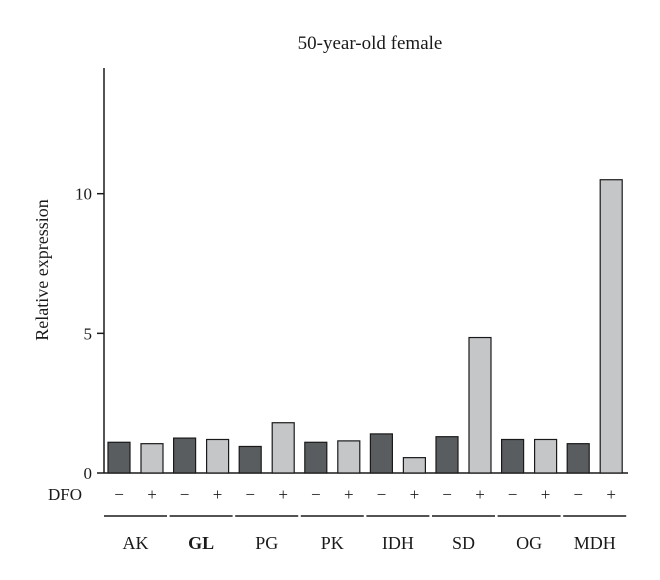 The width and height of the screenshot is (660, 580). What do you see at coordinates (529, 543) in the screenshot?
I see `category-label: OG` at bounding box center [529, 543].